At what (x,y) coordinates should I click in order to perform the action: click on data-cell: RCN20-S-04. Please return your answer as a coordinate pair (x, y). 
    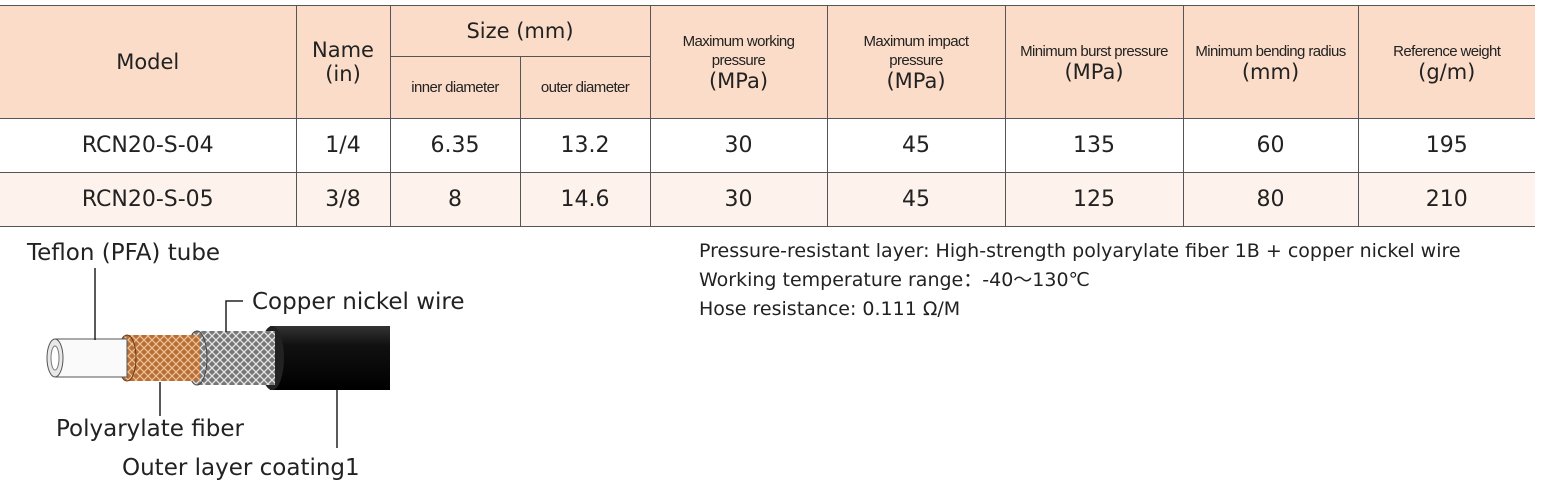
    Looking at the image, I should click on (148, 145).